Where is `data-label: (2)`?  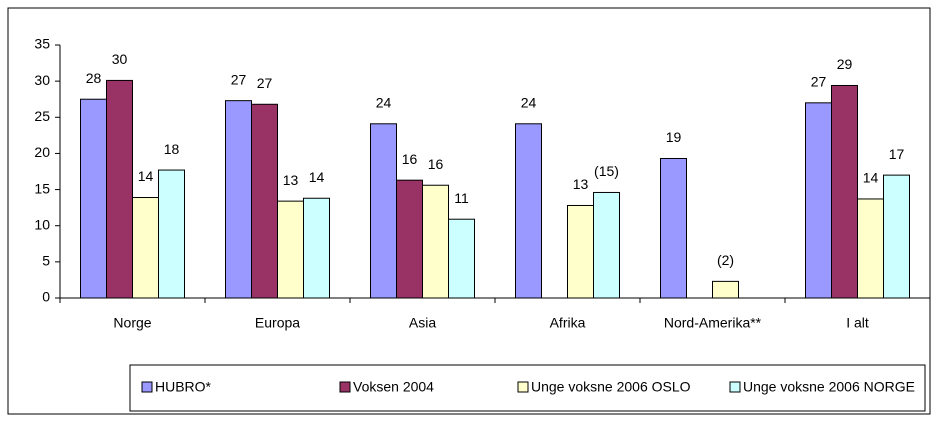
data-label: (2) is located at coordinates (725, 260).